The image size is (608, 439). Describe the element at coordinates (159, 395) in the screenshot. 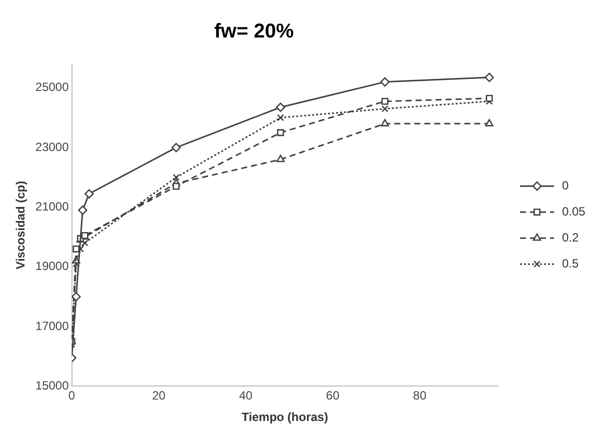

I see `x-tick-label: 20` at that location.